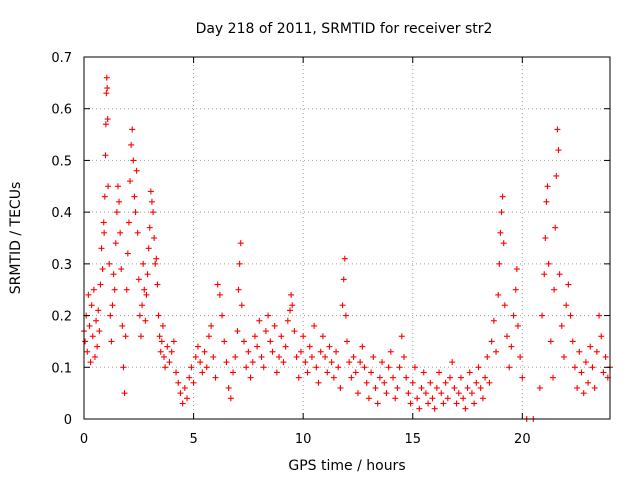  Describe the element at coordinates (61, 317) in the screenshot. I see `y-tick-label: 0.2` at that location.